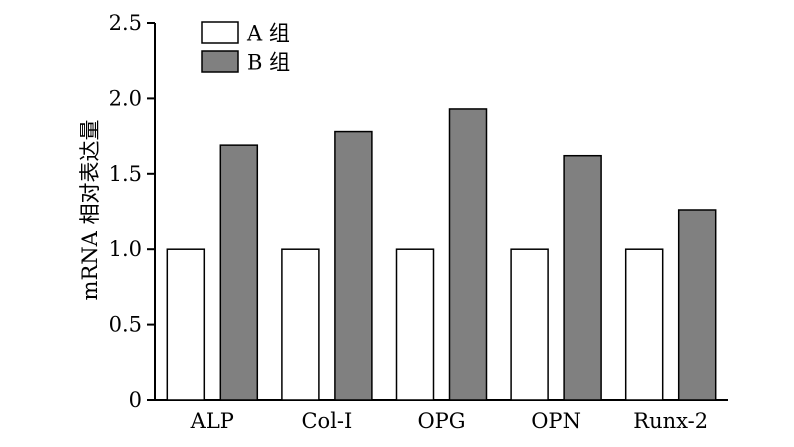 This screenshot has height=447, width=794. What do you see at coordinates (245, 62) in the screenshot?
I see `legend-item: B 组` at bounding box center [245, 62].